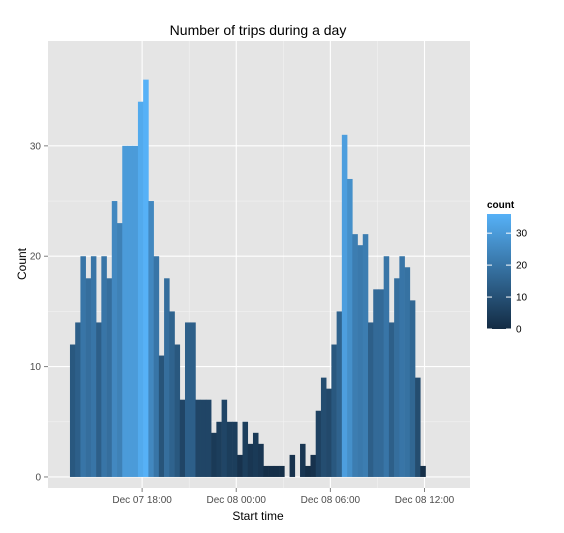 The width and height of the screenshot is (564, 533). I want to click on y-tick-label: 10, so click(36, 367).